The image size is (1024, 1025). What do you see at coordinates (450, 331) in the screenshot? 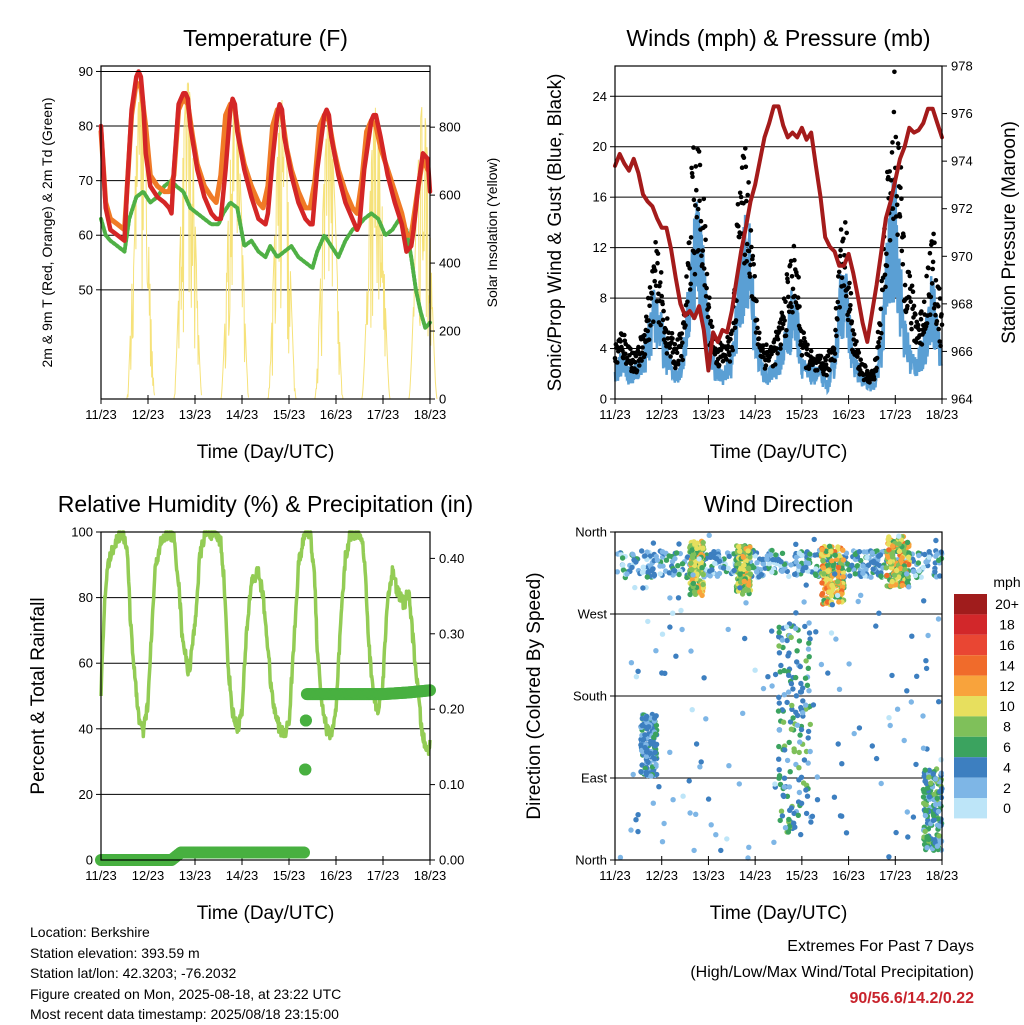
I see `y-right-tick-label: 200` at bounding box center [450, 331].